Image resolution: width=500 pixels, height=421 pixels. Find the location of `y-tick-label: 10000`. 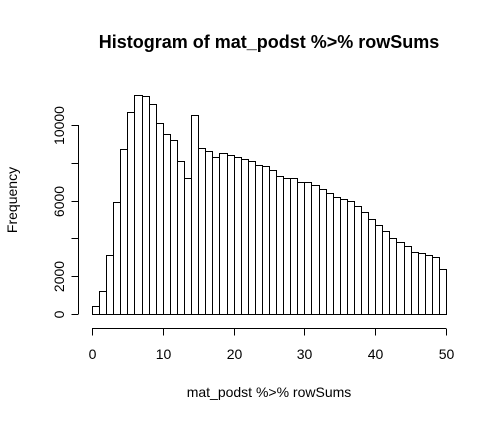

y-tick-label: 10000 is located at coordinates (59, 125).